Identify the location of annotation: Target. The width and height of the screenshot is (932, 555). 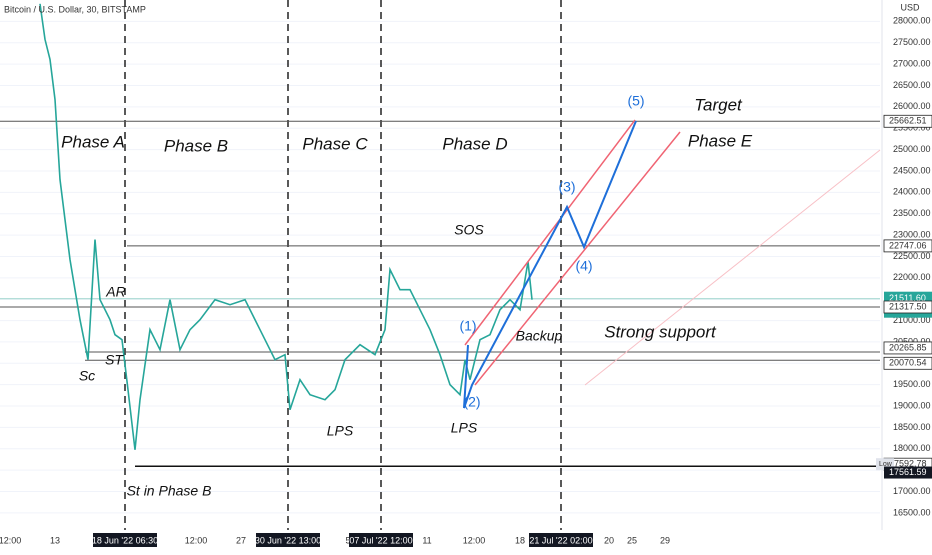
(718, 104).